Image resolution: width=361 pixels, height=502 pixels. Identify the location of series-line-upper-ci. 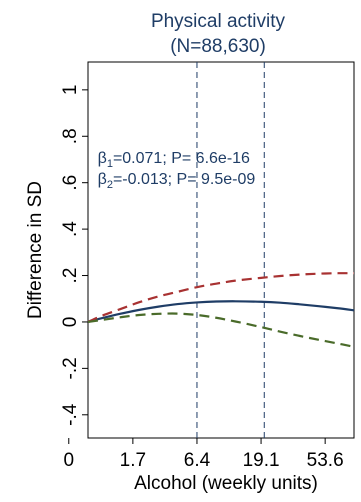
(221, 297).